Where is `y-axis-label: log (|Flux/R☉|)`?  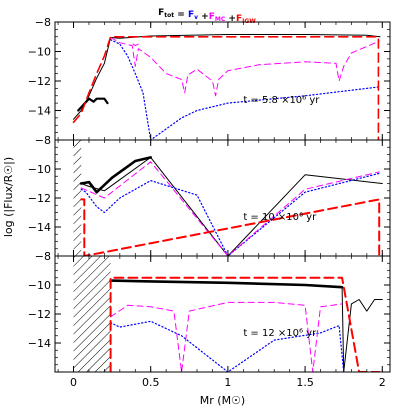
y-axis-label: log (|Flux/R☉|) is located at coordinates (8, 197).